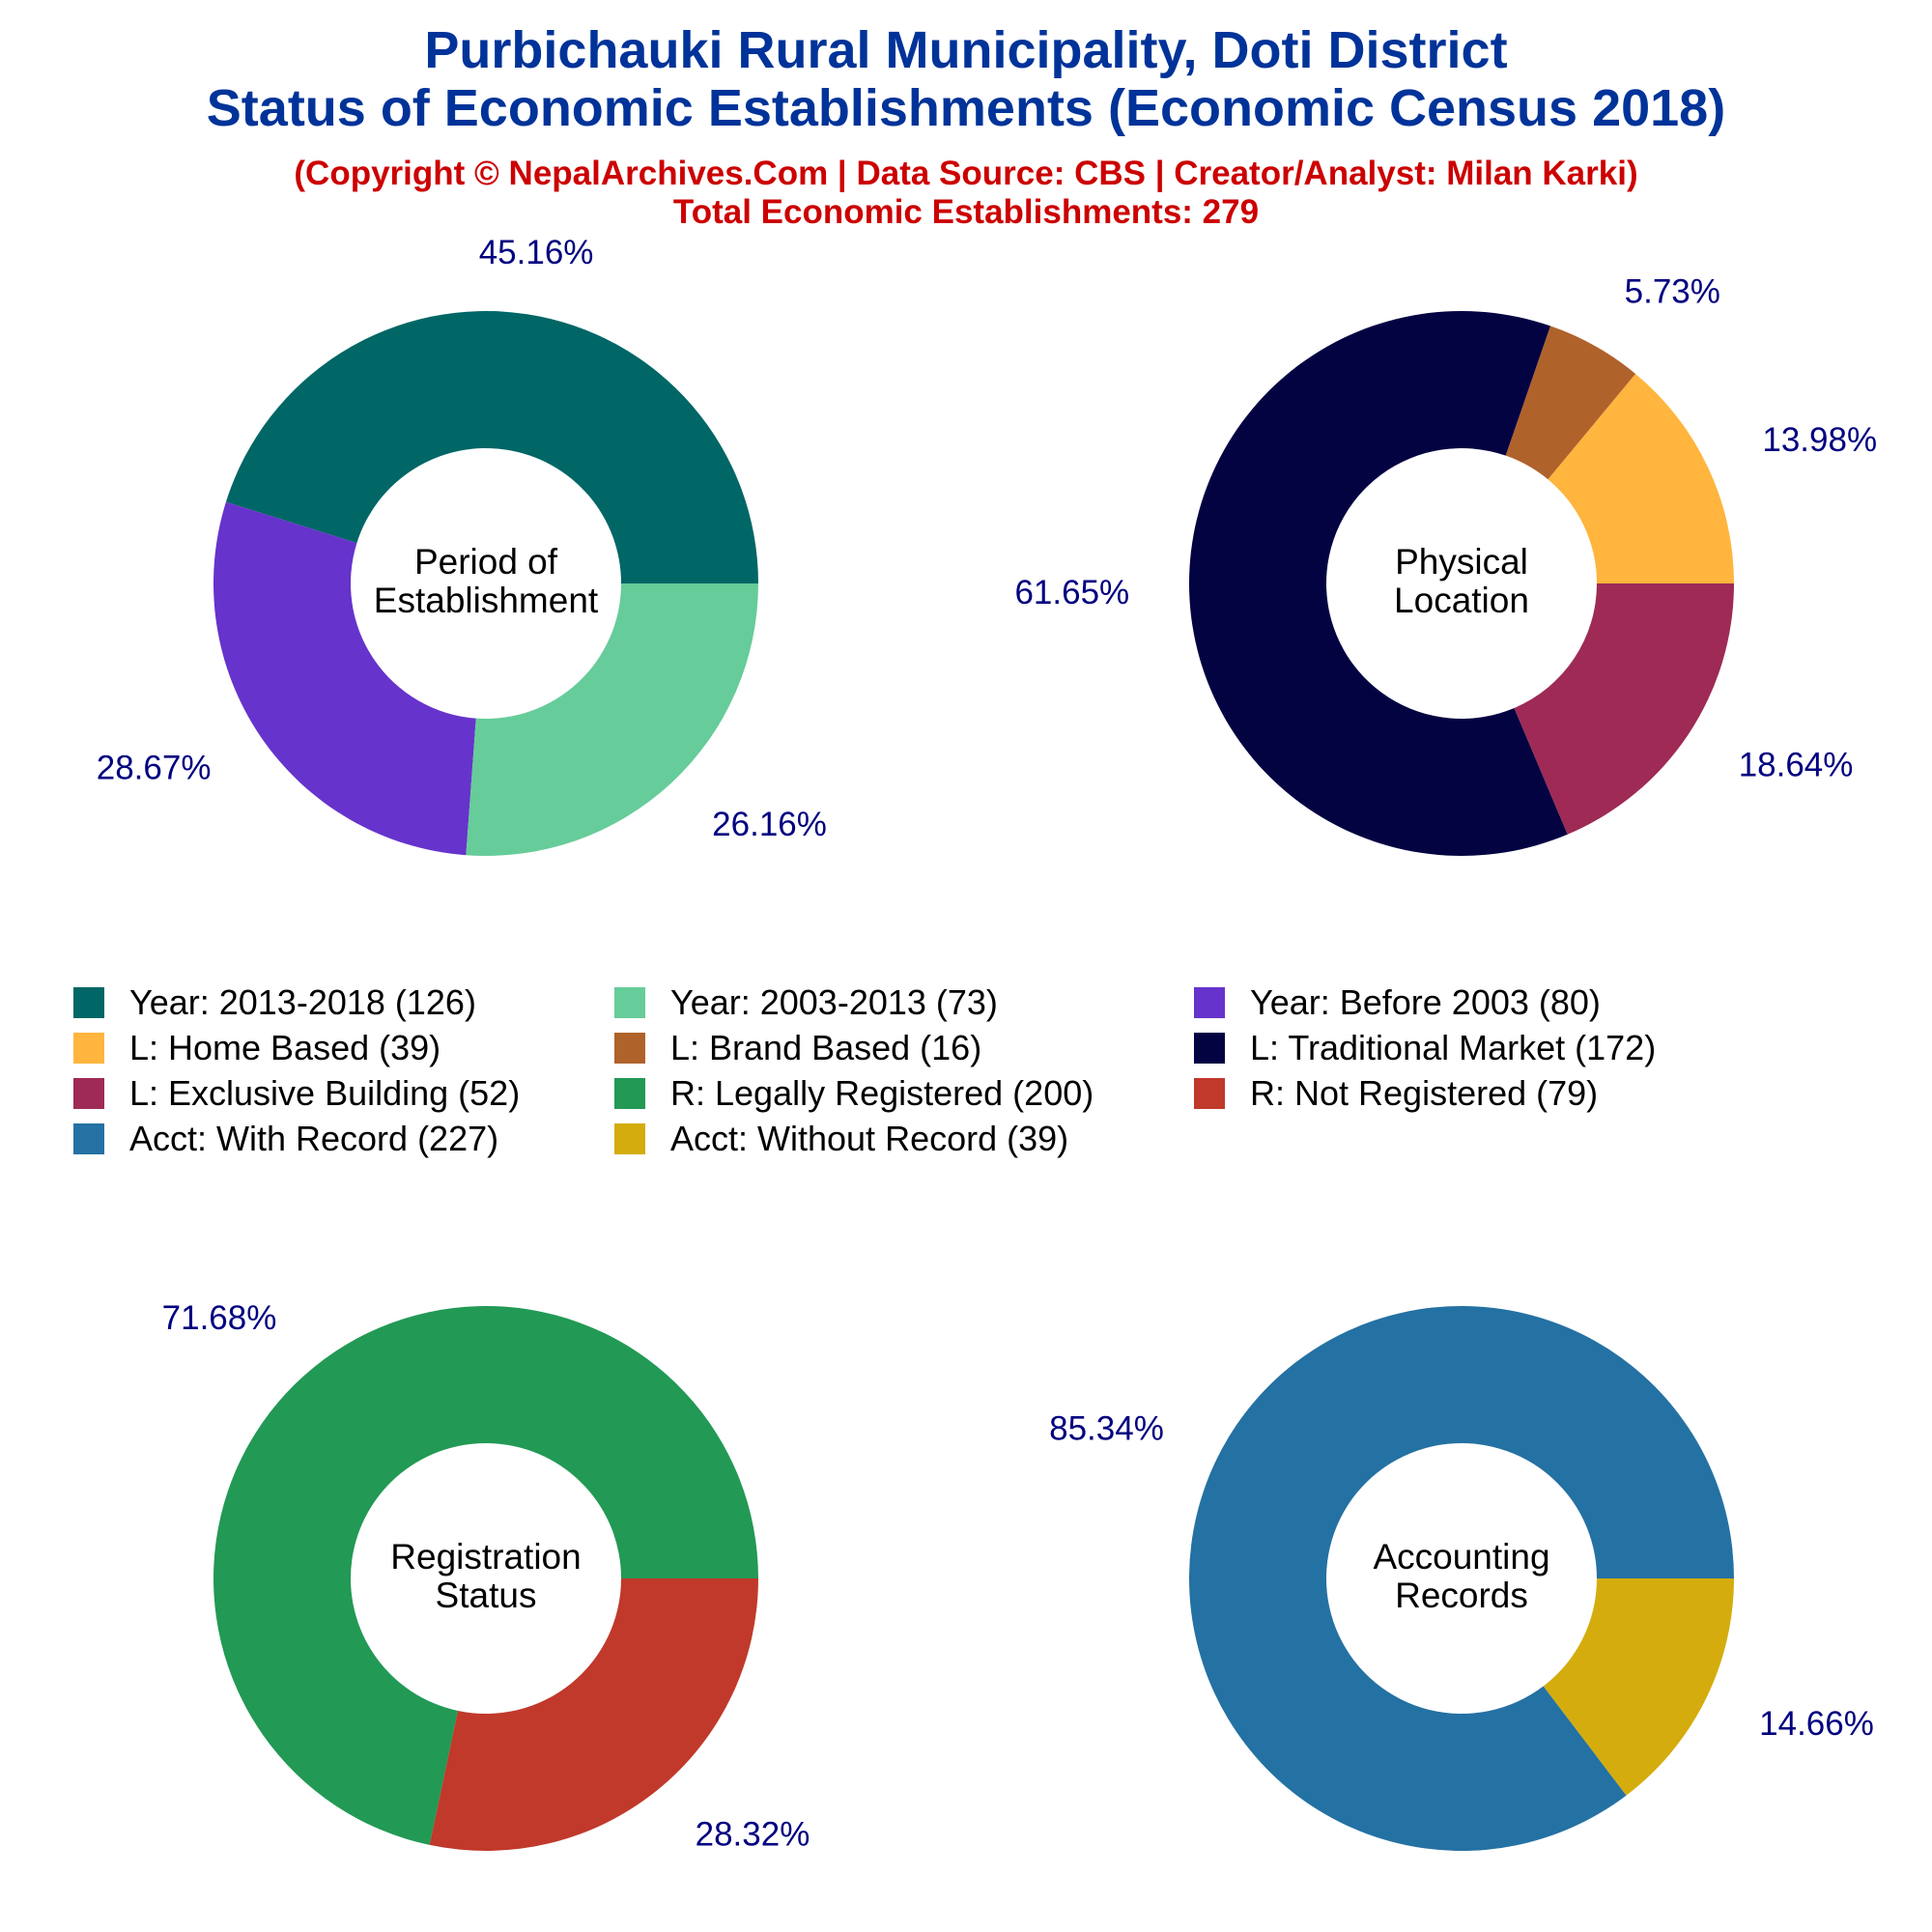 This screenshot has width=1932, height=1932. I want to click on legend-item: Year: 2003-2013 (73), so click(806, 1002).